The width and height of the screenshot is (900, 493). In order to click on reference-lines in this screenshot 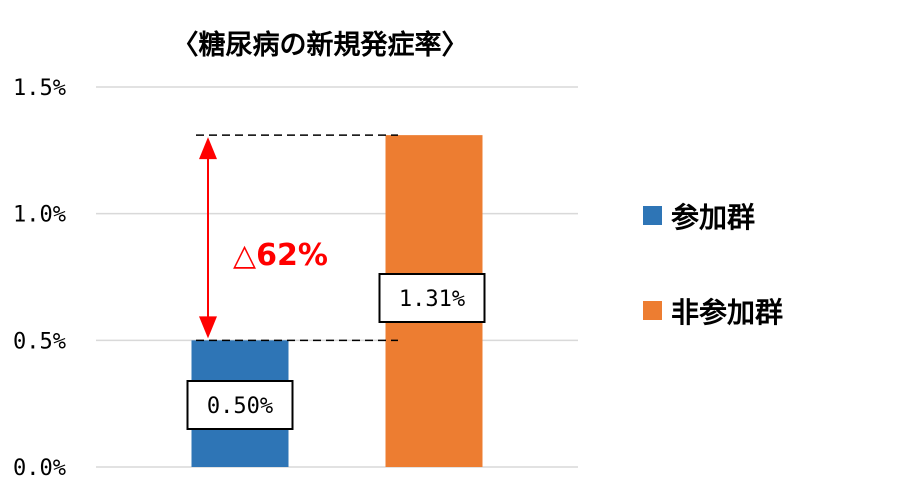, I will do `click(297, 238)`.